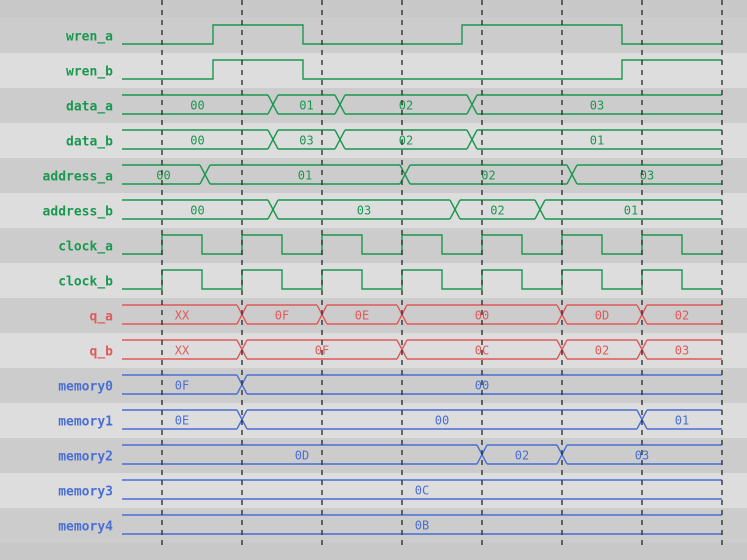 The width and height of the screenshot is (747, 560). I want to click on waveform-clock_a, so click(422, 244).